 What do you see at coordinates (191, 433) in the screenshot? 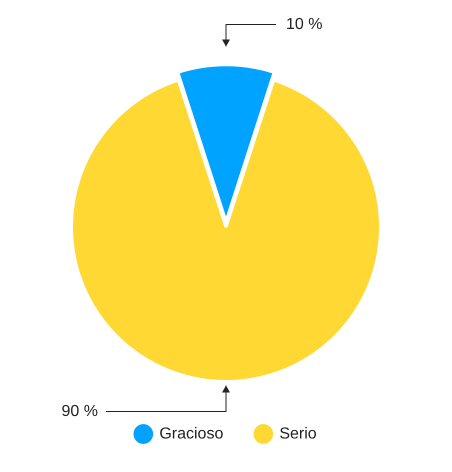
I see `legend-label: Gracioso` at bounding box center [191, 433].